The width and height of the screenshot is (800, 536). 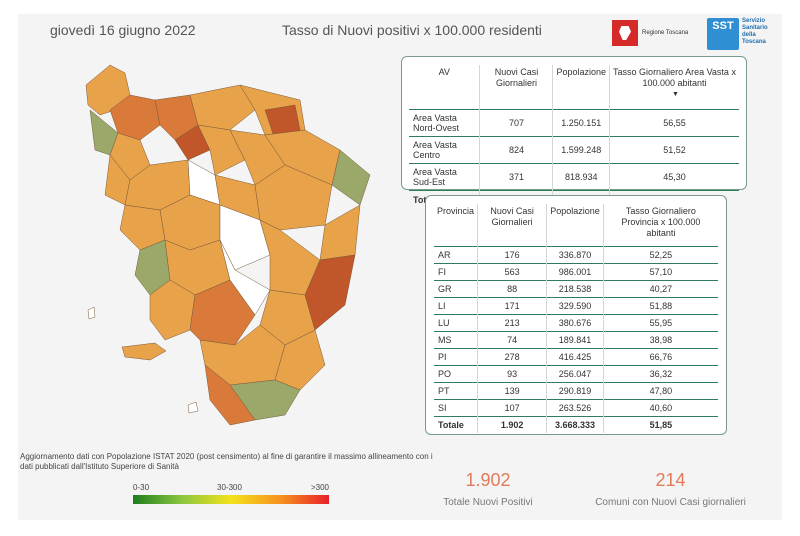 What do you see at coordinates (319, 487) in the screenshot?
I see `legend-high-label: >300` at bounding box center [319, 487].